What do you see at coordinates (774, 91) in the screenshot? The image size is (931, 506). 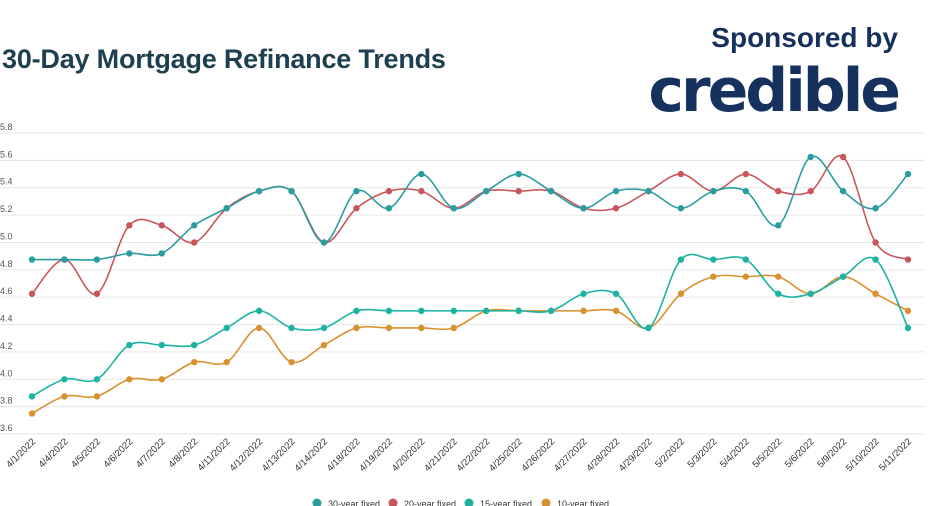 I see `credible-logo: credible` at bounding box center [774, 91].